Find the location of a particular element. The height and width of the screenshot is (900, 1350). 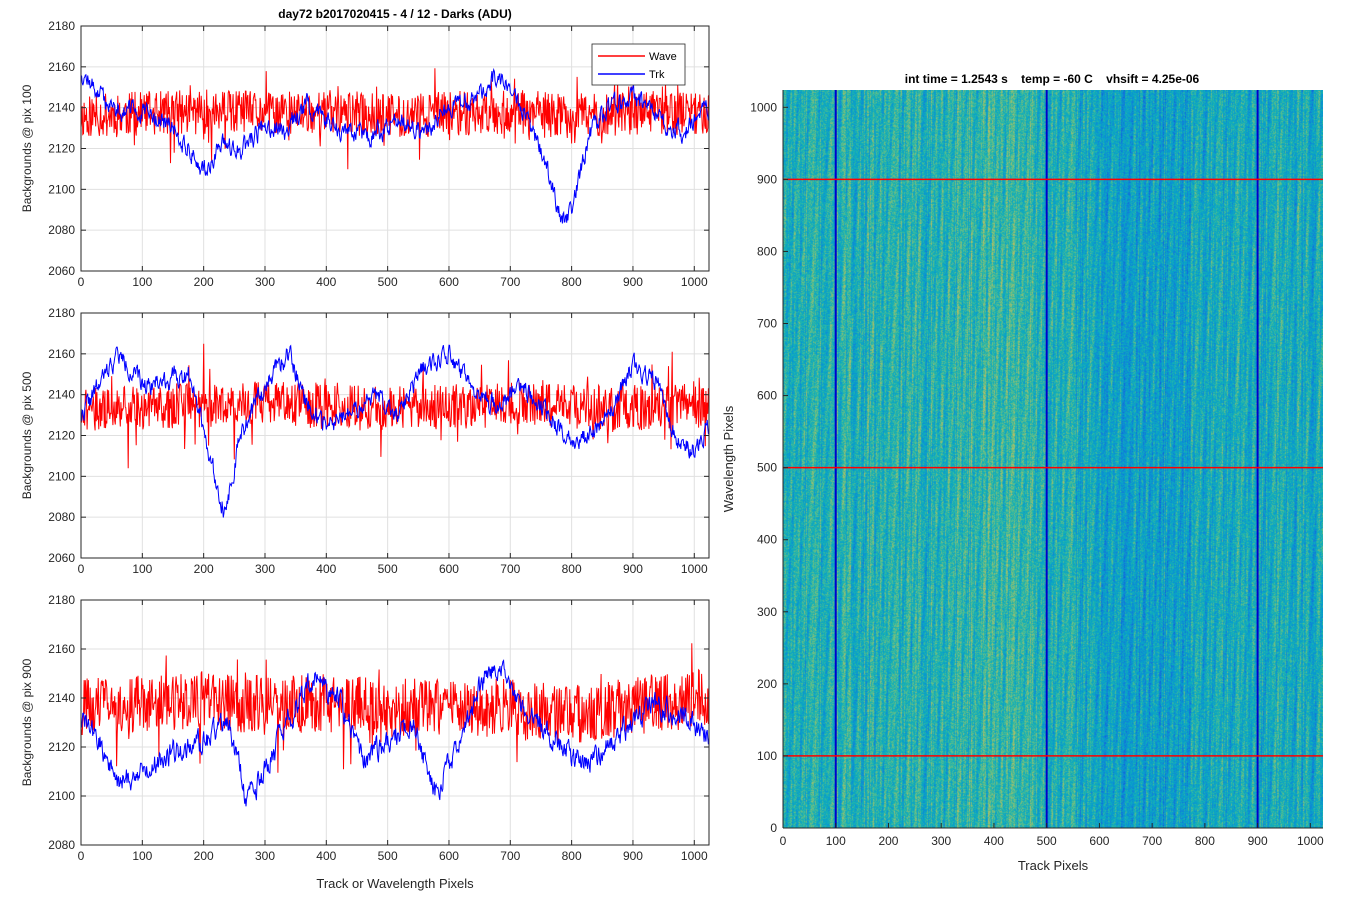

y-tick-label: 400 is located at coordinates (767, 540).